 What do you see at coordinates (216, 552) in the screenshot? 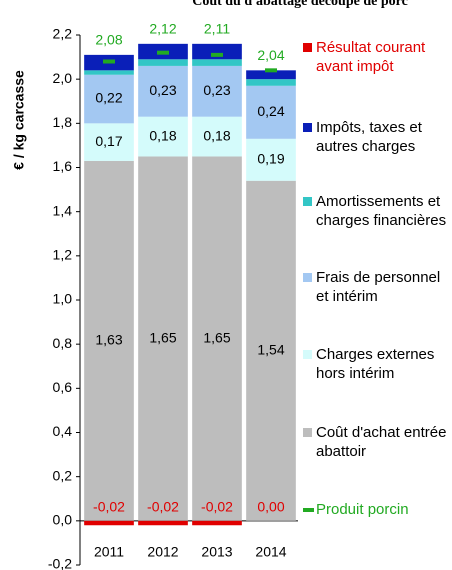
I see `x-tick-label: 2013` at bounding box center [216, 552].